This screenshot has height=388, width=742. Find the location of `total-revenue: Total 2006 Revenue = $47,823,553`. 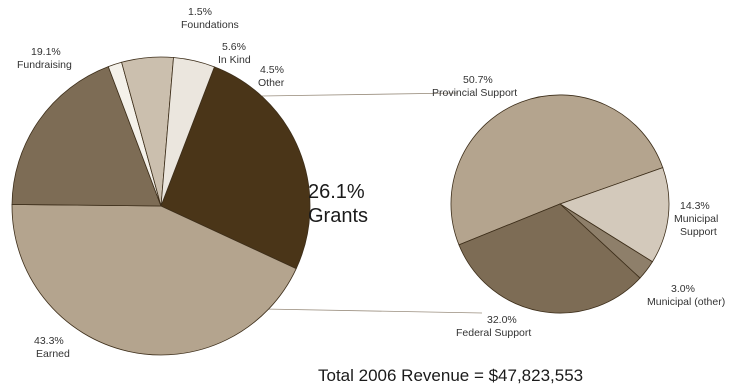

total-revenue: Total 2006 Revenue = $47,823,553 is located at coordinates (450, 375).